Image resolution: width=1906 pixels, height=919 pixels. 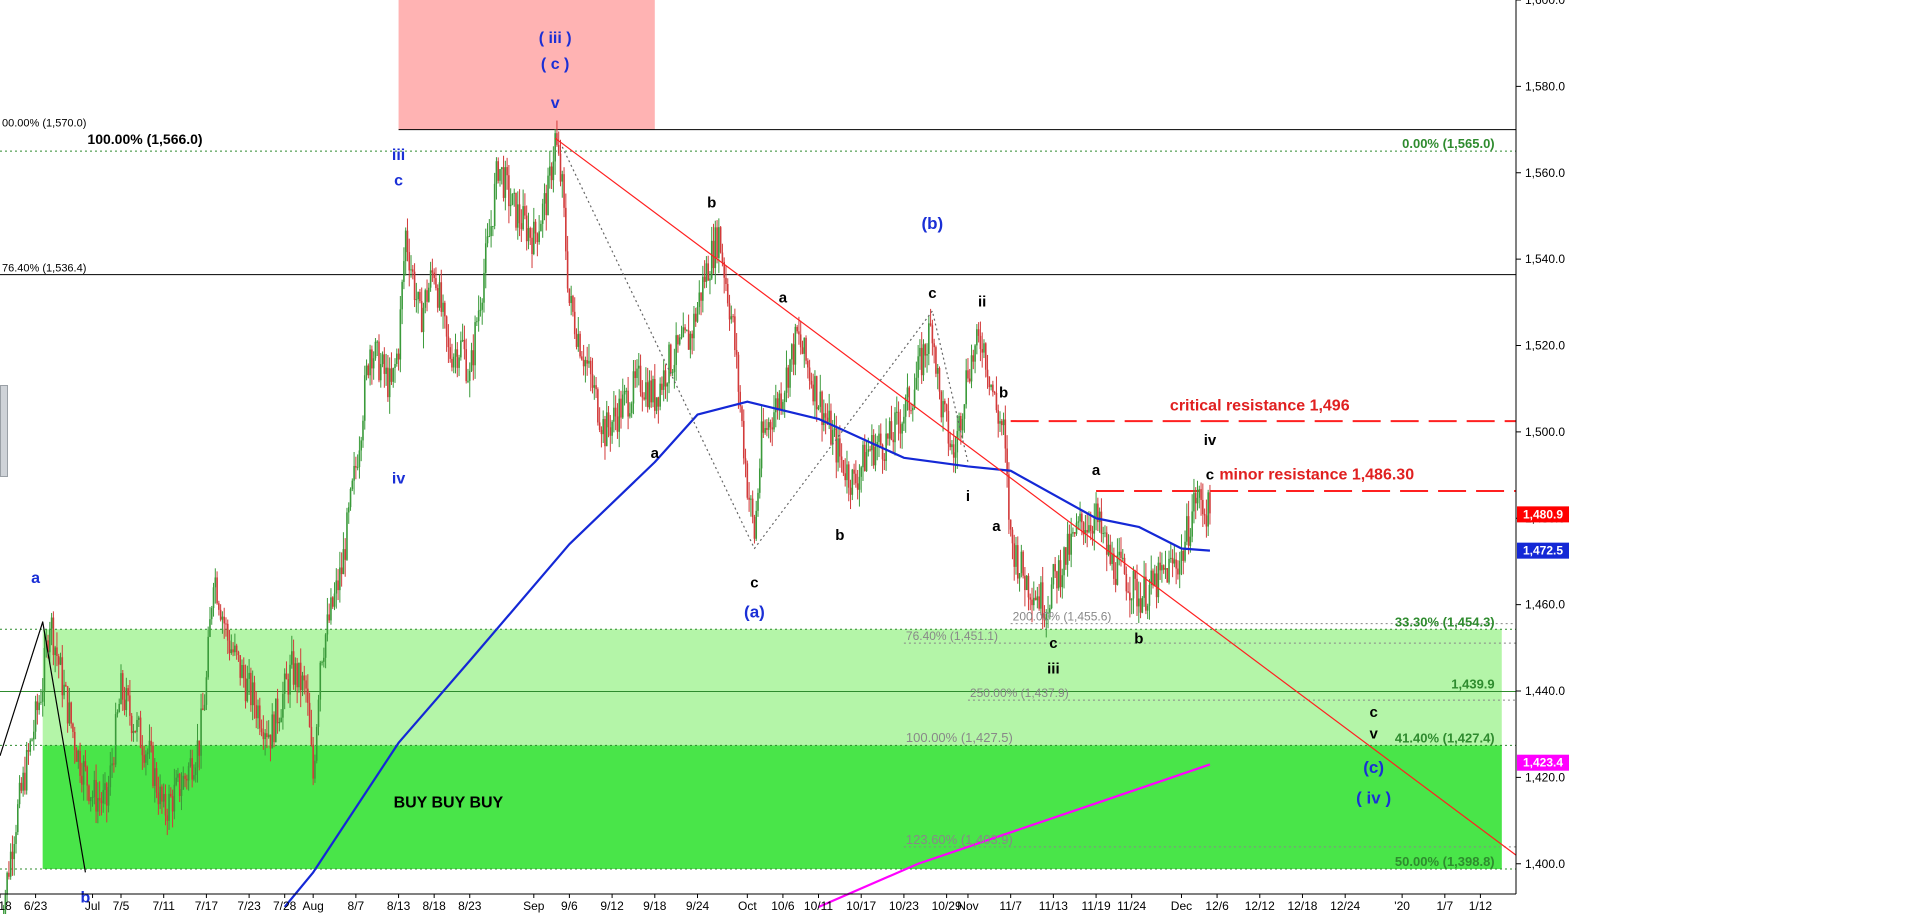 I want to click on wave-label: (b), so click(x=933, y=223).